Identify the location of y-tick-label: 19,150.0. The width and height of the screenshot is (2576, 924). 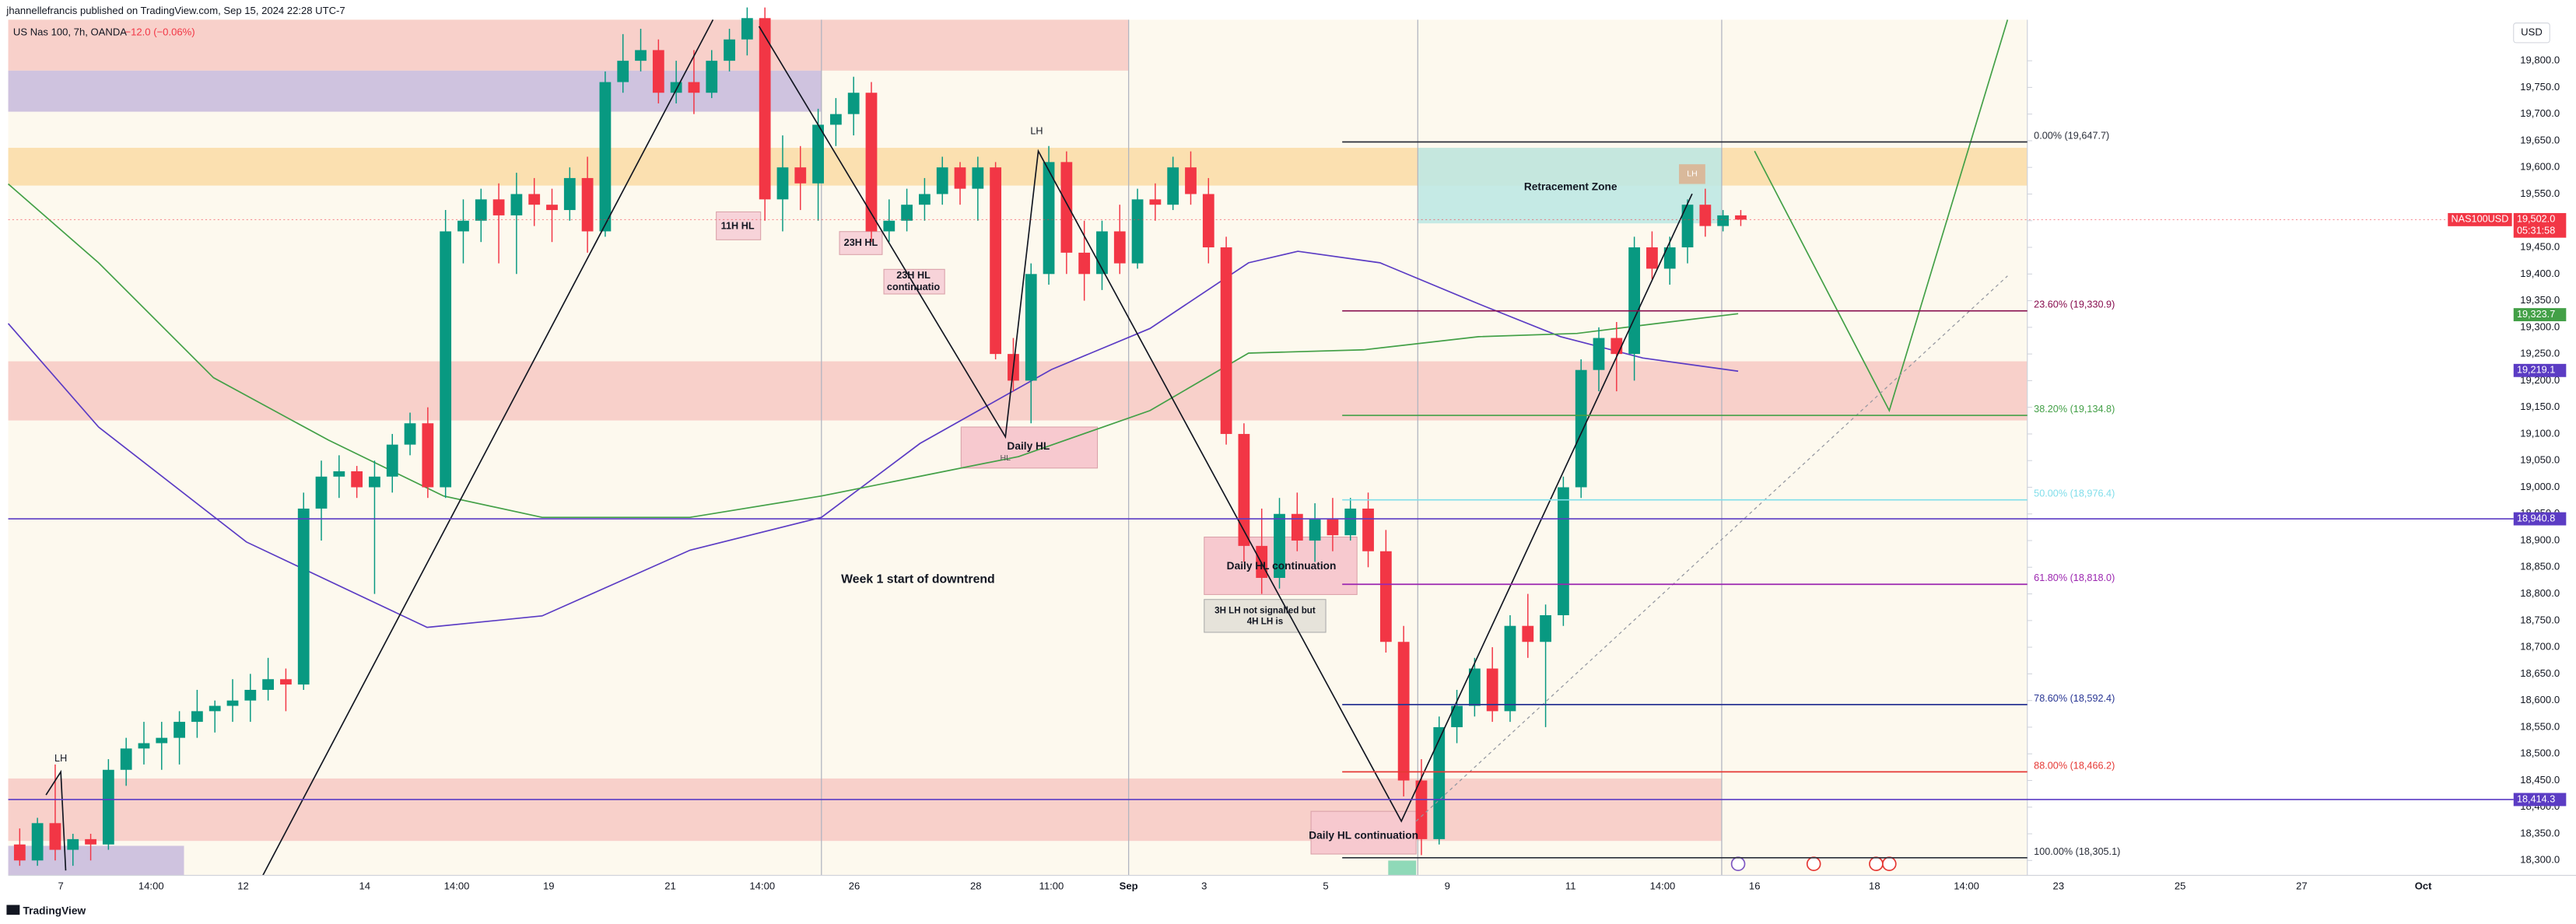
(2540, 407).